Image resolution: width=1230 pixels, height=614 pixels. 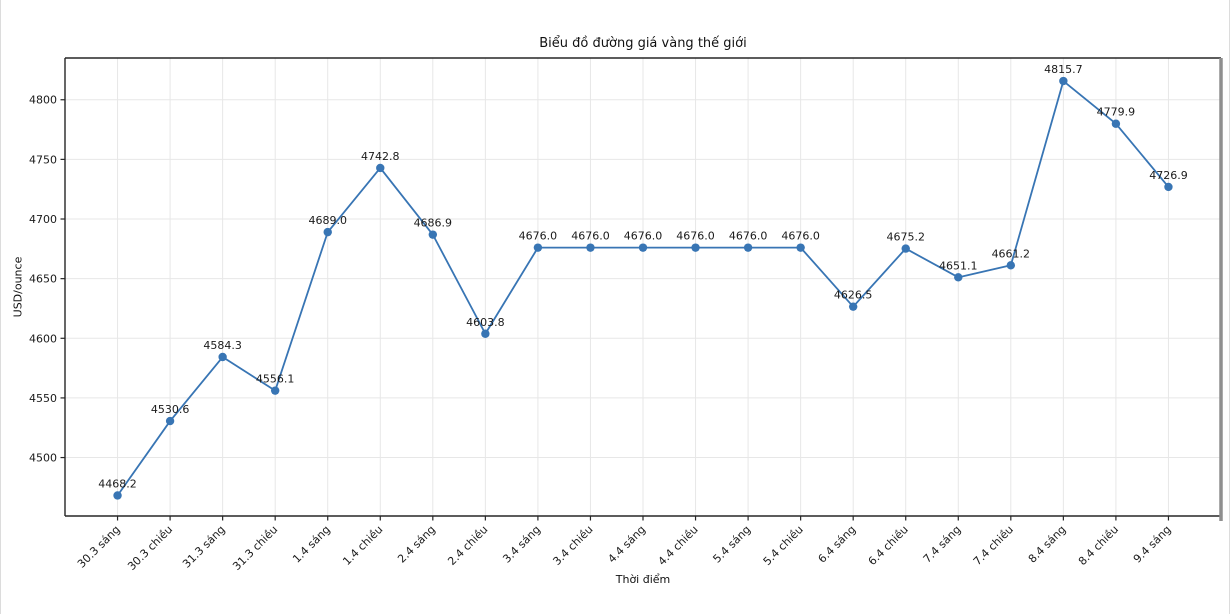 What do you see at coordinates (43, 398) in the screenshot?
I see `y-tick-label: 4550` at bounding box center [43, 398].